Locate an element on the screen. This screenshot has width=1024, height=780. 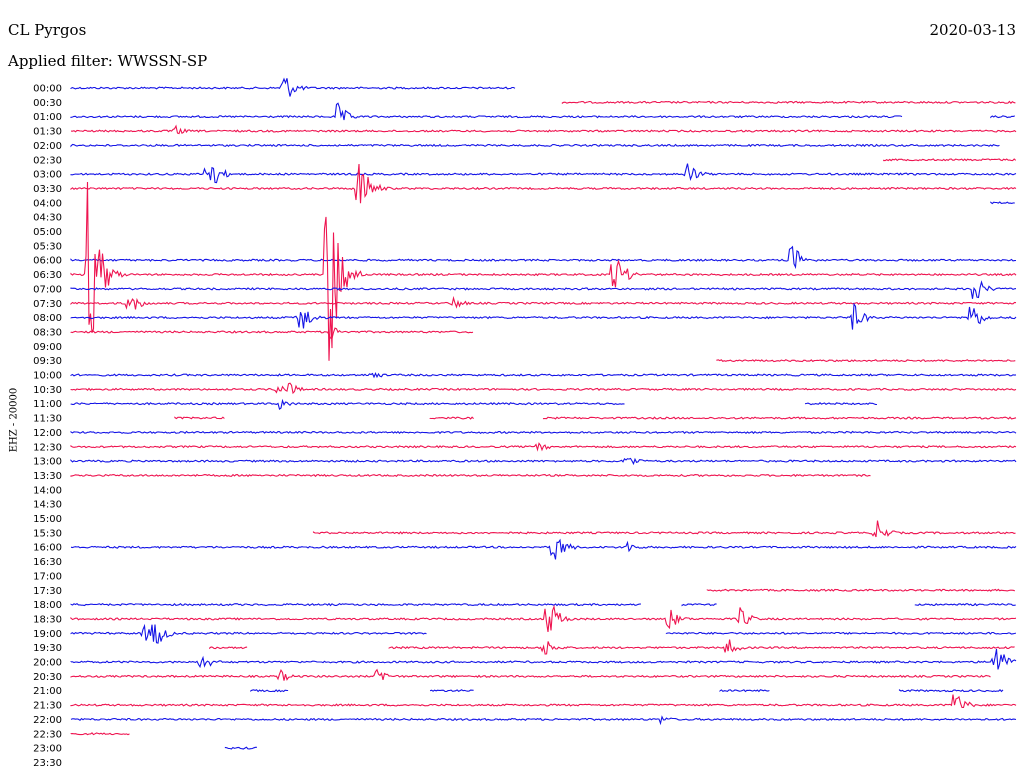
row-tick-label: 19:00 is located at coordinates (47, 634).